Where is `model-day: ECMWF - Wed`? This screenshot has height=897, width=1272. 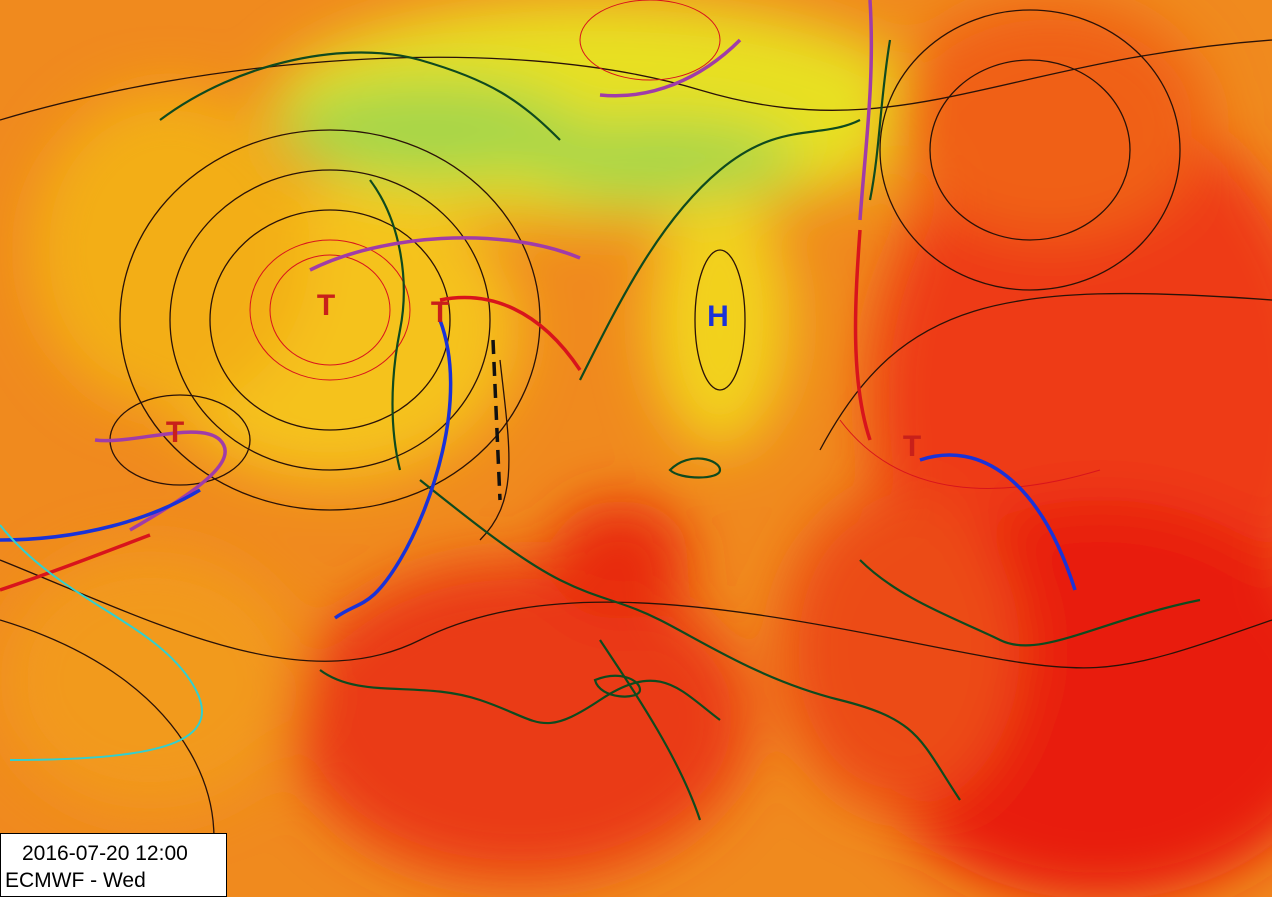
model-day: ECMWF - Wed is located at coordinates (75, 880).